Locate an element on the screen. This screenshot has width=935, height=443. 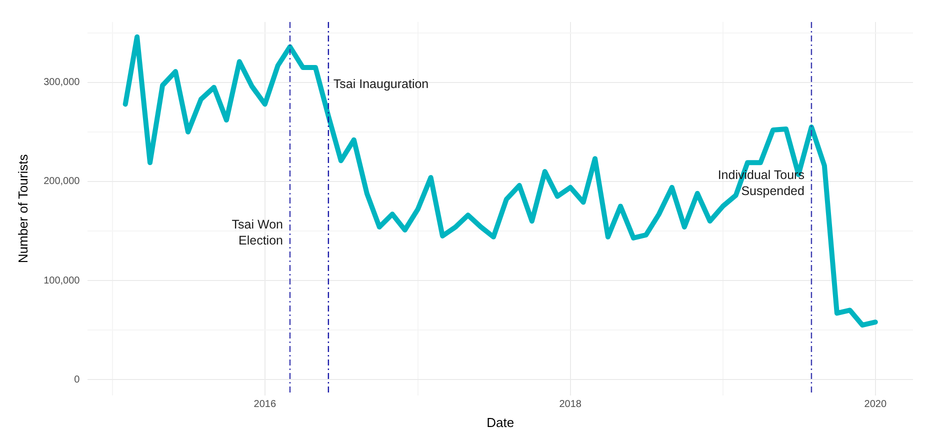
y-tick-label: 100,000 is located at coordinates (62, 280).